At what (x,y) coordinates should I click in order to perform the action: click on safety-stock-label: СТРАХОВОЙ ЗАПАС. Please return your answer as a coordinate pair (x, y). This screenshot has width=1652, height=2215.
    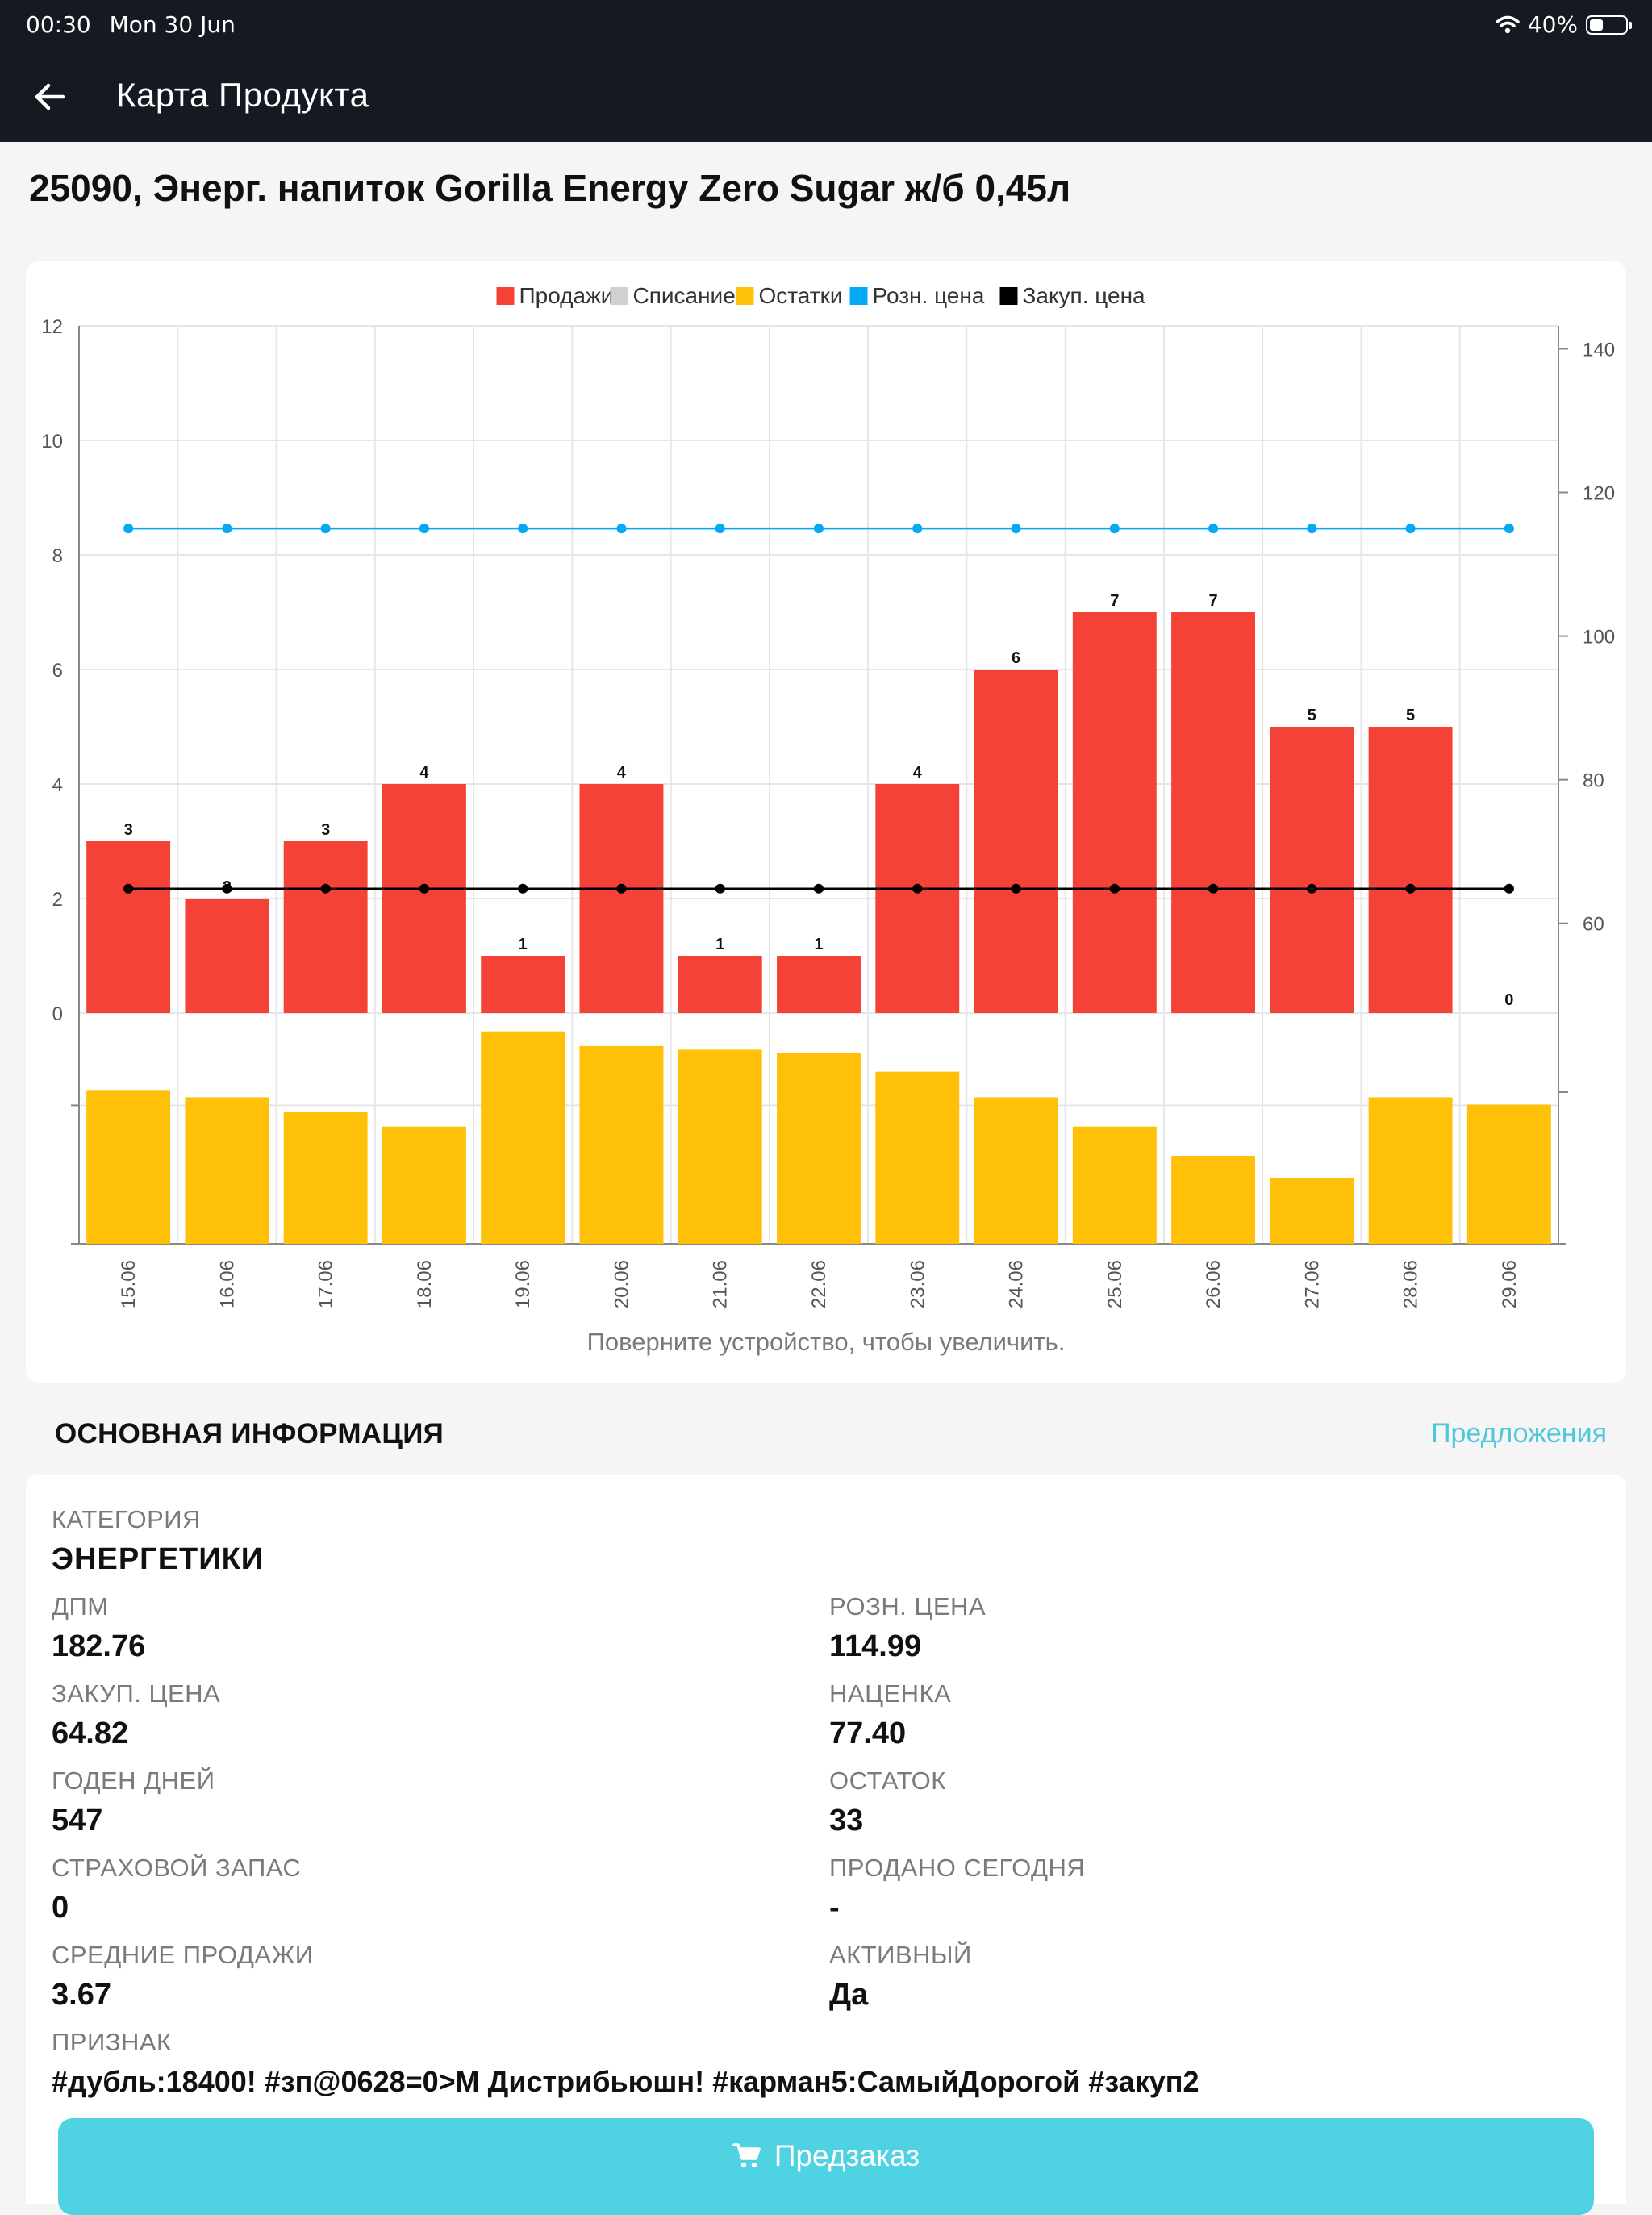
    Looking at the image, I should click on (177, 1868).